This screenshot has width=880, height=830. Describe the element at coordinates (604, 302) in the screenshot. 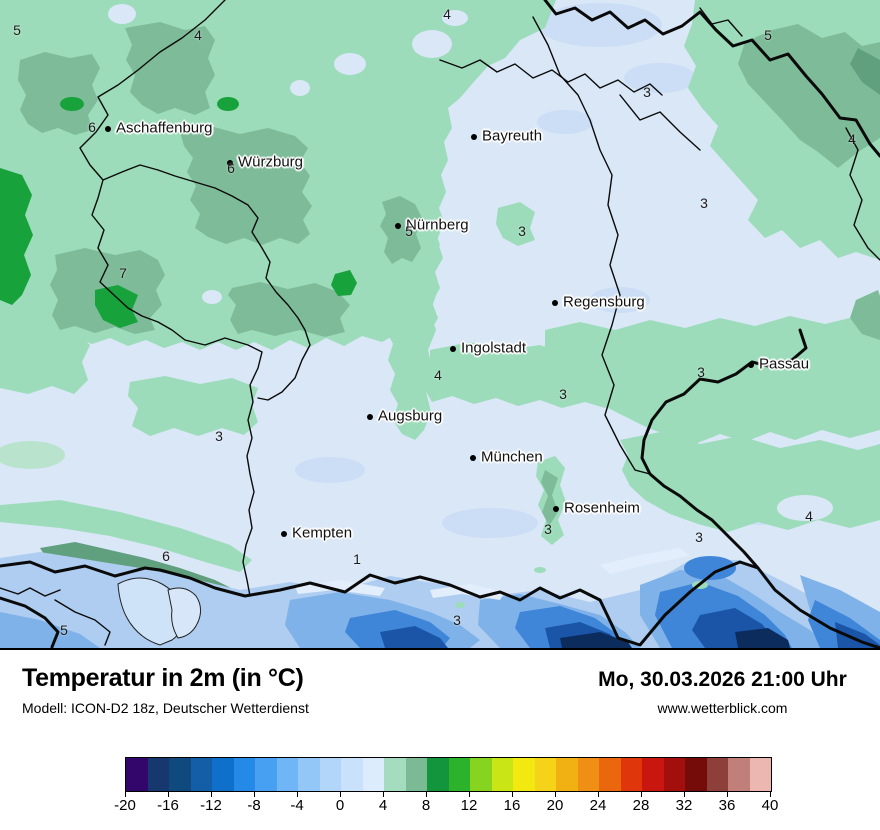

I see `city-label: Regensburg` at that location.